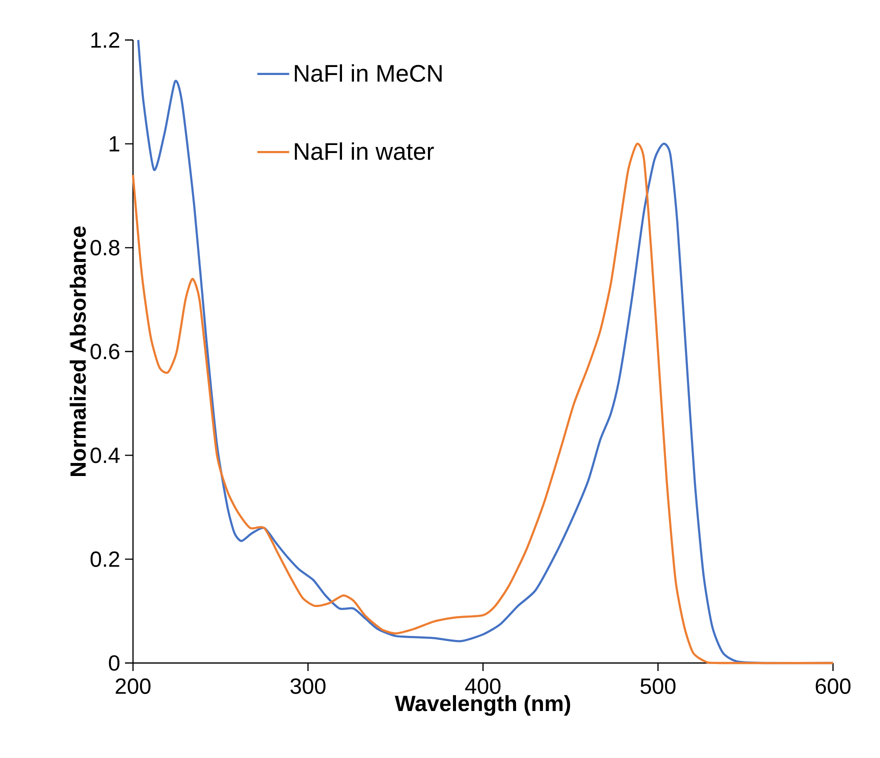 This screenshot has height=758, width=880. Describe the element at coordinates (114, 663) in the screenshot. I see `y-tick-label: 0` at that location.